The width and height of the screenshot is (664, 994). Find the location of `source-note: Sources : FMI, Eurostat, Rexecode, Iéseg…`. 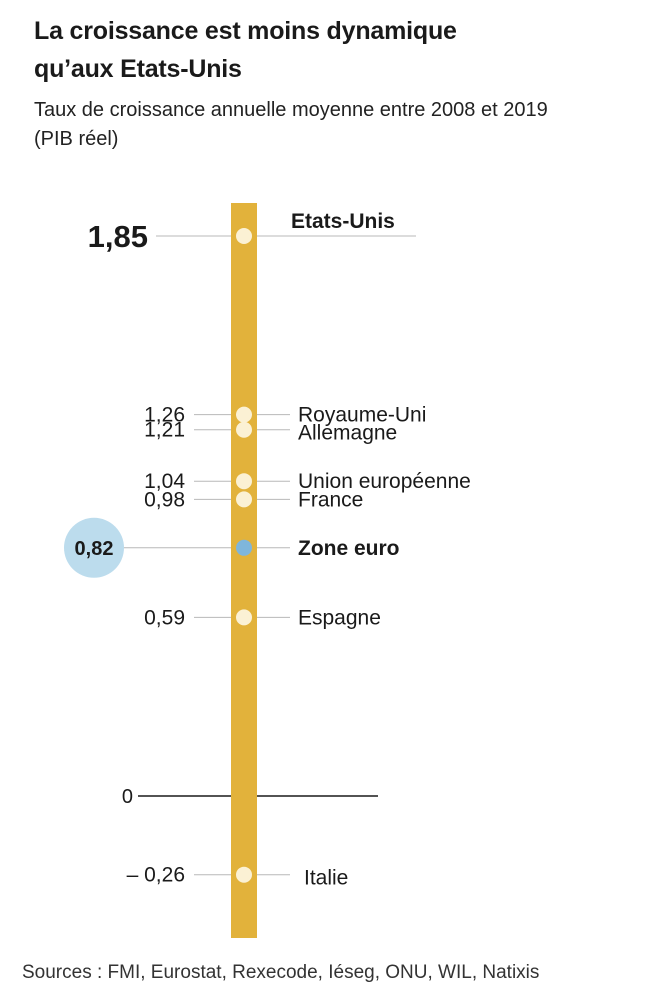

source-note: Sources : FMI, Eurostat, Rexecode, Iéseg… is located at coordinates (281, 972).